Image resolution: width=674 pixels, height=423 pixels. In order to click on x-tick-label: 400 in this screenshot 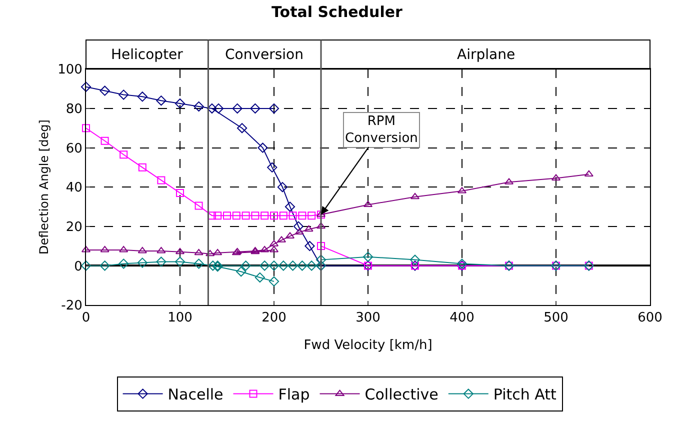, I will do `click(462, 318)`.